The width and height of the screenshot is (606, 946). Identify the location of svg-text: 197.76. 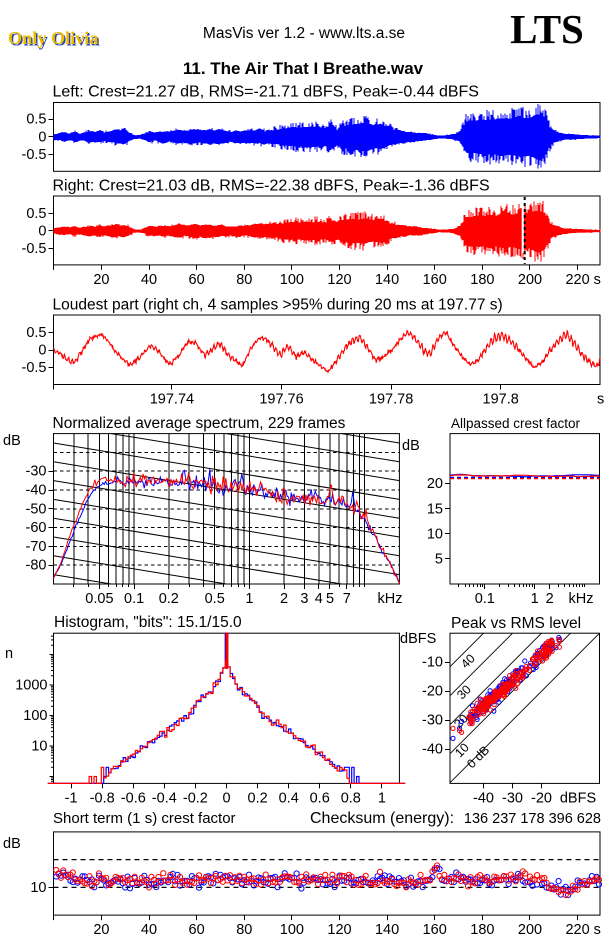
(281, 400).